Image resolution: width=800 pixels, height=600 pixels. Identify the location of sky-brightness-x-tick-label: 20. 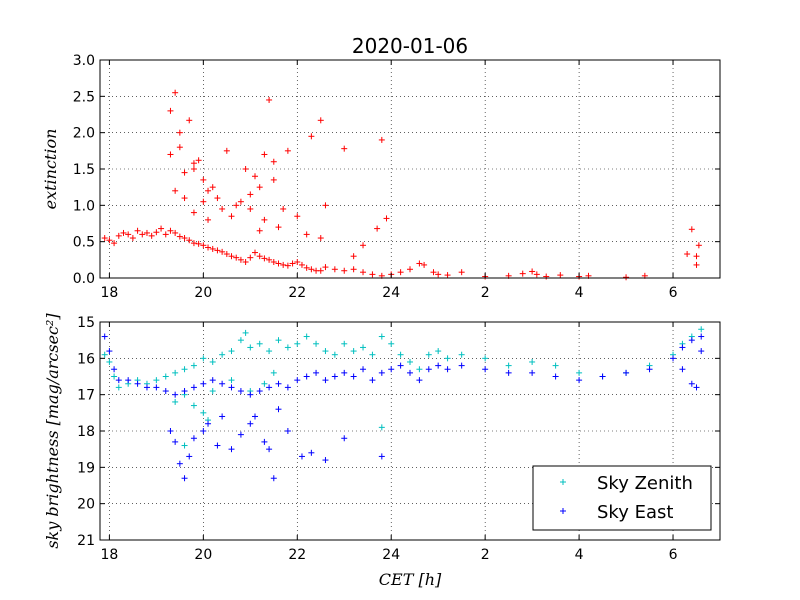
(203, 555).